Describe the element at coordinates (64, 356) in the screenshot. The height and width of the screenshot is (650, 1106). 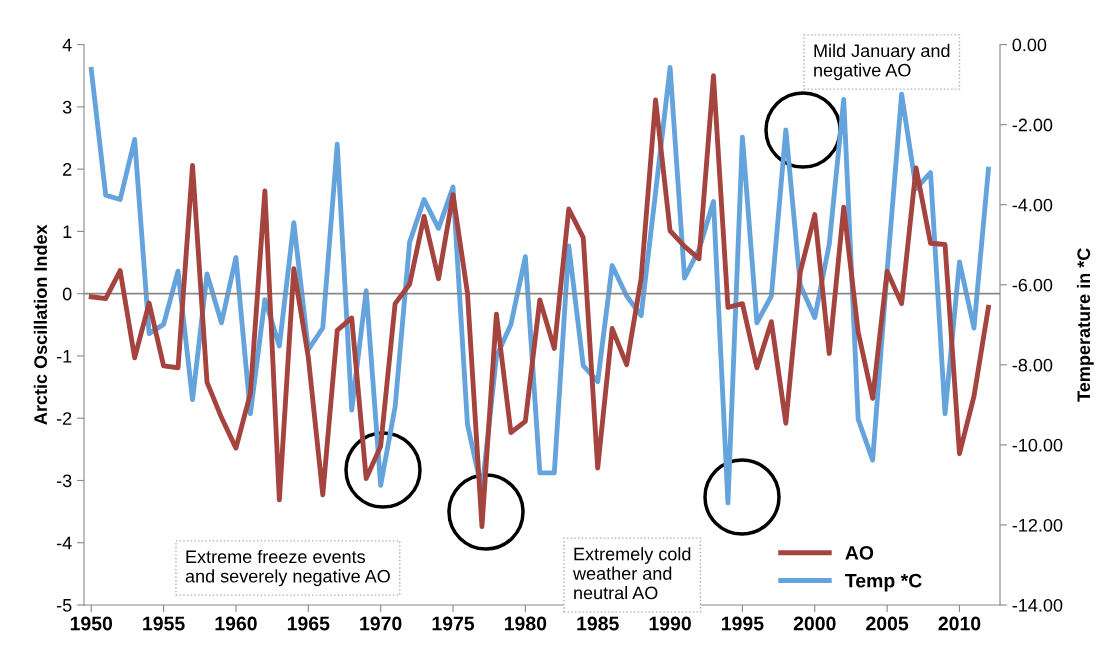
I see `y-tick-label: -1` at that location.